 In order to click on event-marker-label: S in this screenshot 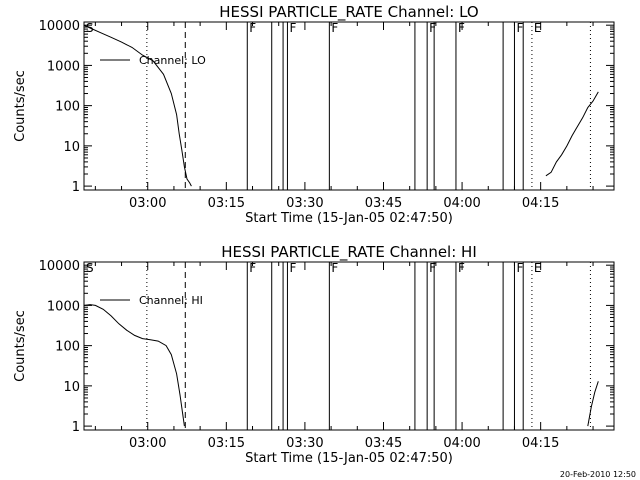, I will do `click(90, 268)`.